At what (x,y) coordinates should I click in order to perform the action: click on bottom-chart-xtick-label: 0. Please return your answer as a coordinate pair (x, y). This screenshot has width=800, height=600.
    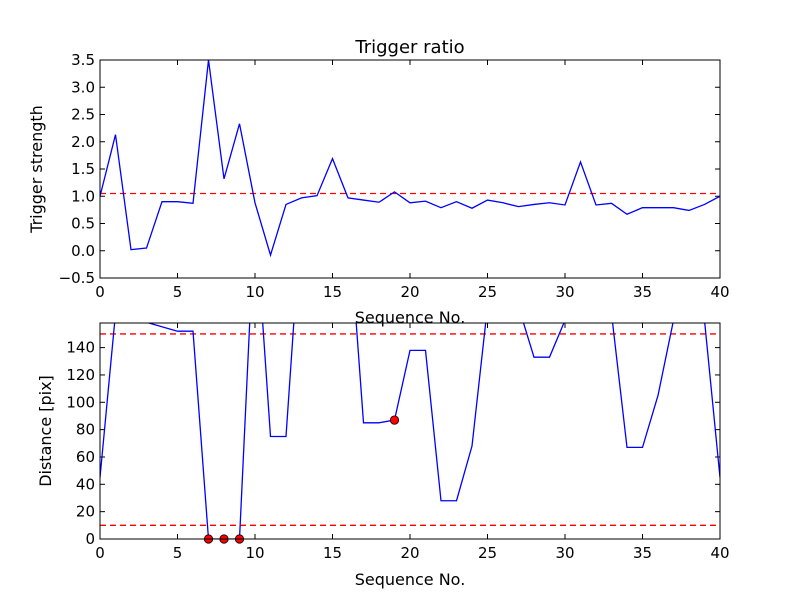
    Looking at the image, I should click on (100, 553).